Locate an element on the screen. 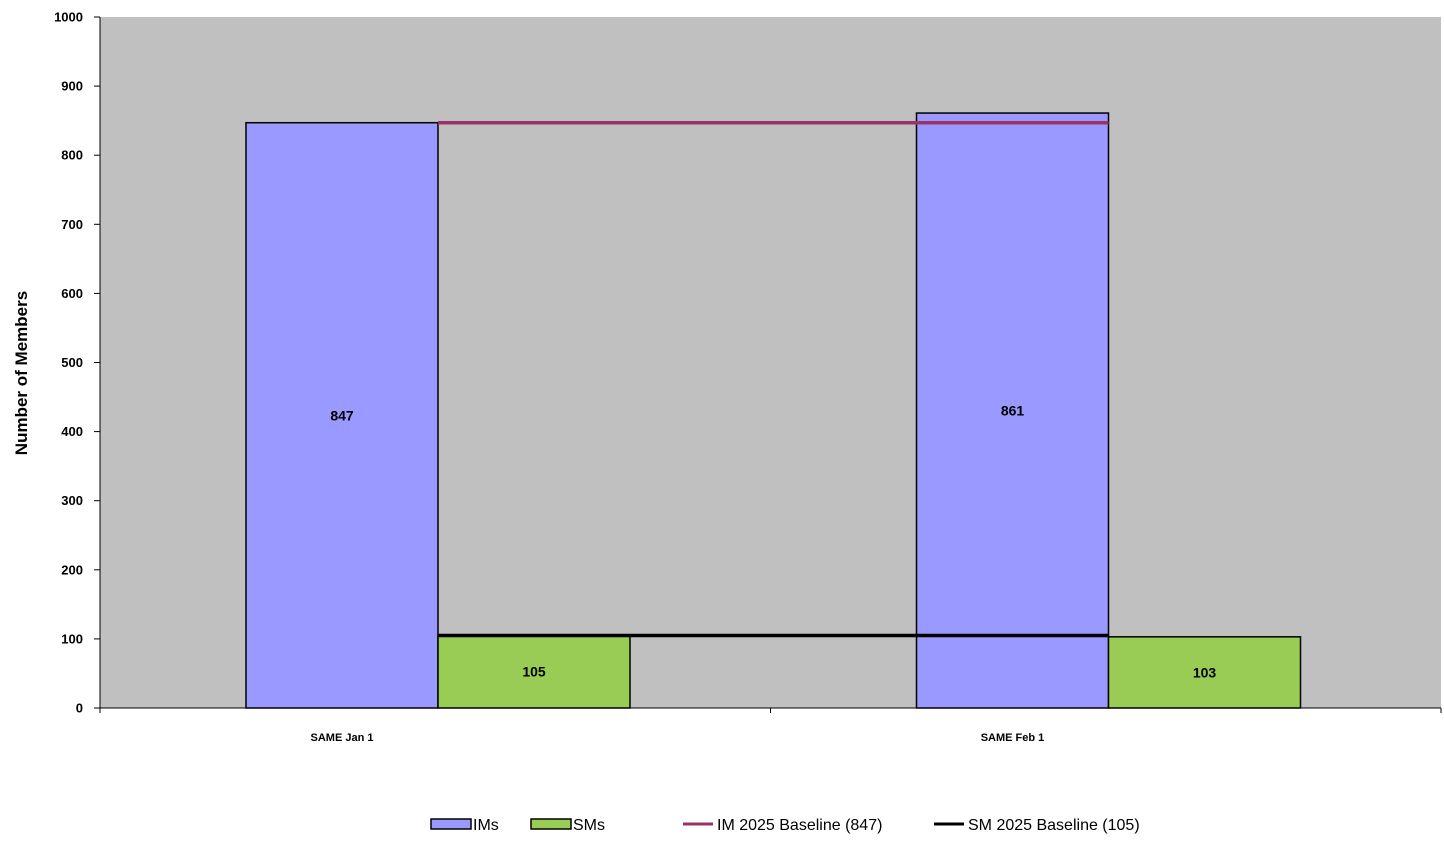  legend-label: IMs is located at coordinates (486, 825).